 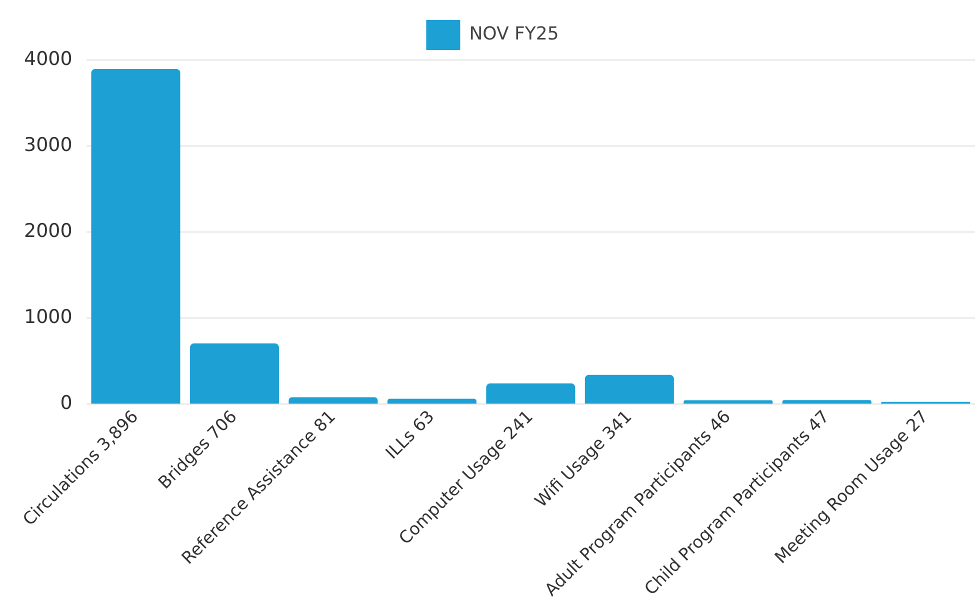 What do you see at coordinates (48, 231) in the screenshot?
I see `y-tick-label: 2000` at bounding box center [48, 231].